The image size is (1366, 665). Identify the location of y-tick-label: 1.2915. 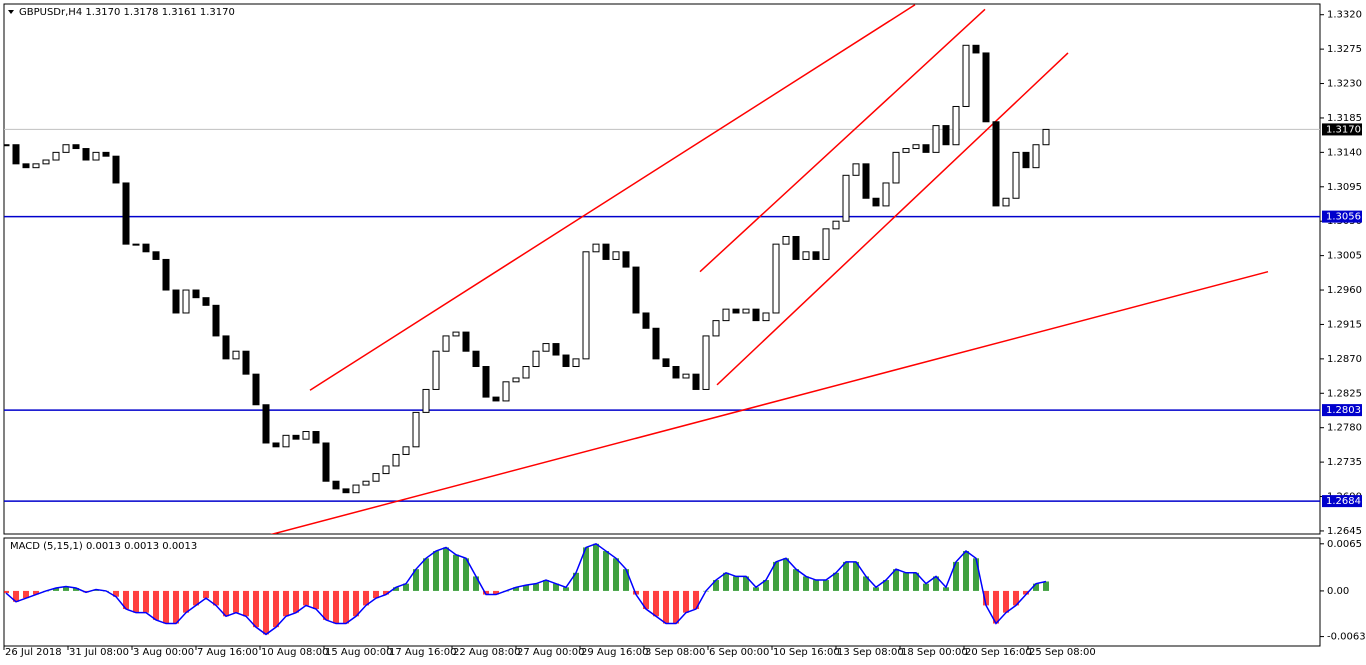
(1344, 324).